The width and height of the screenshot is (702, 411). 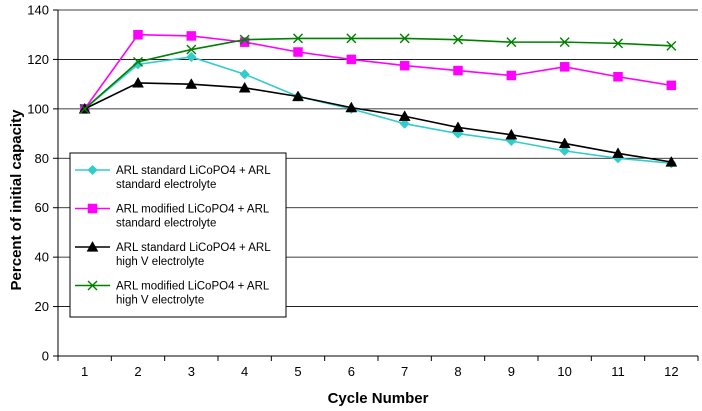 What do you see at coordinates (42, 306) in the screenshot?
I see `y-tick-label-20: 20` at bounding box center [42, 306].